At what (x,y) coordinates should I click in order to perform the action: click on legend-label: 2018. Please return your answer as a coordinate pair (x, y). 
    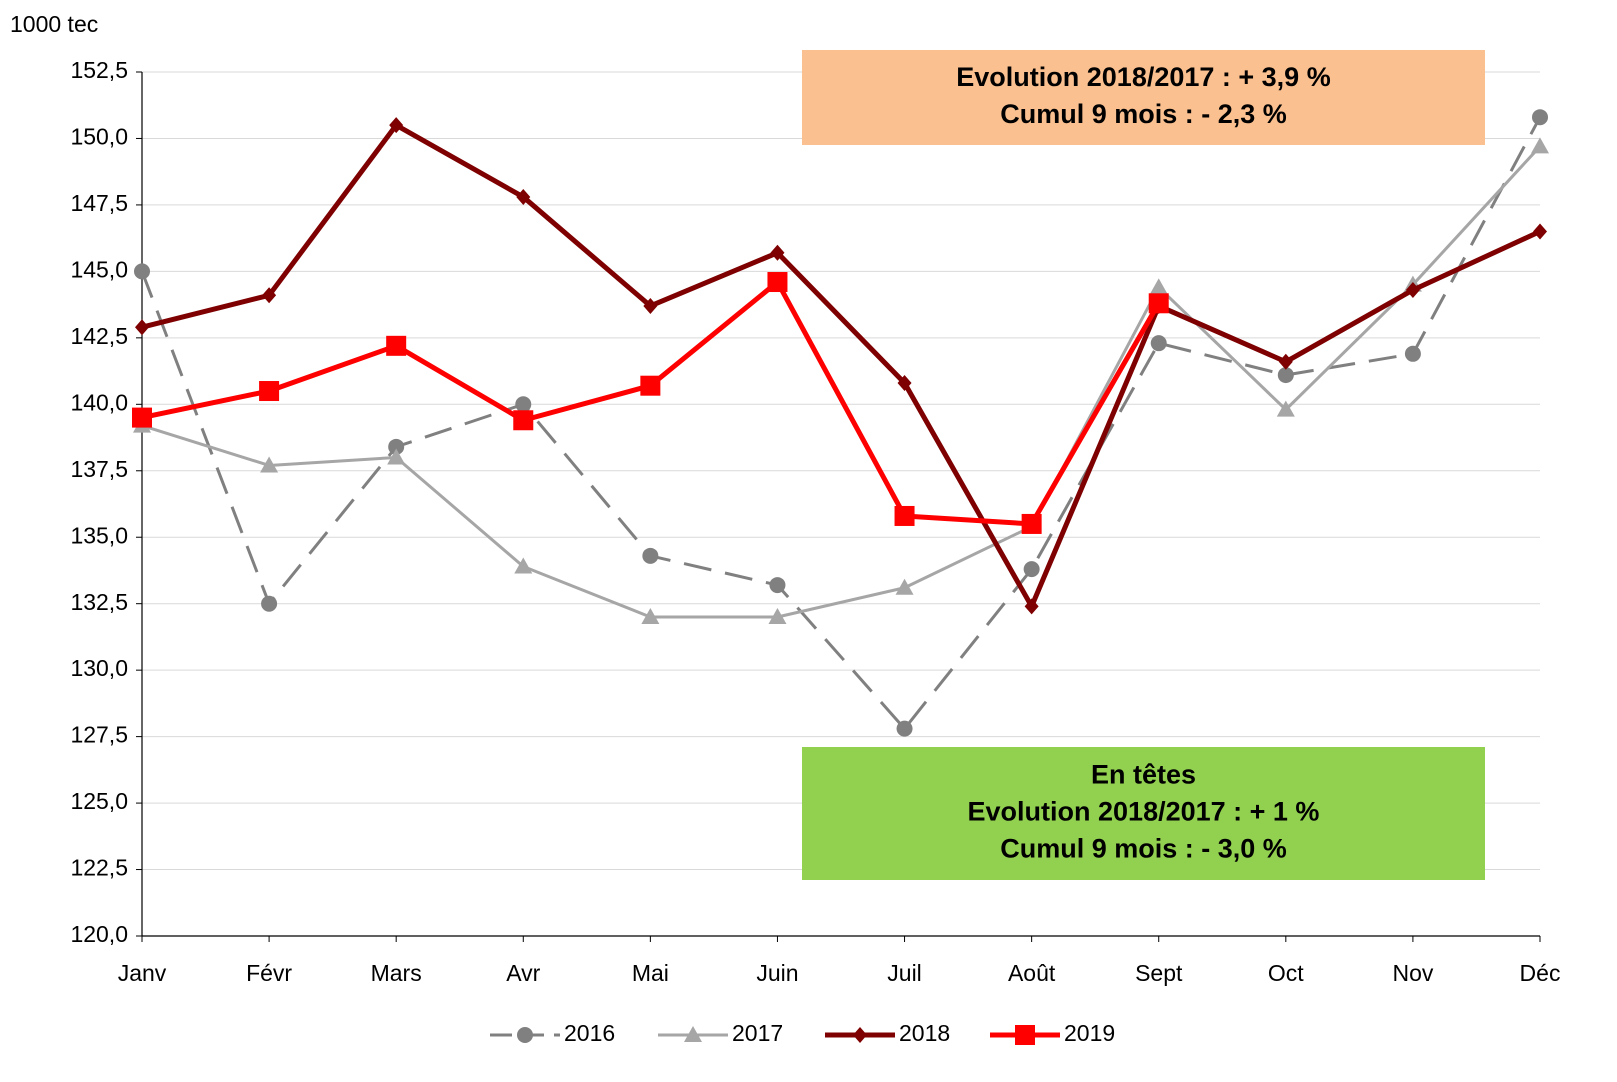
    Looking at the image, I should click on (924, 1033).